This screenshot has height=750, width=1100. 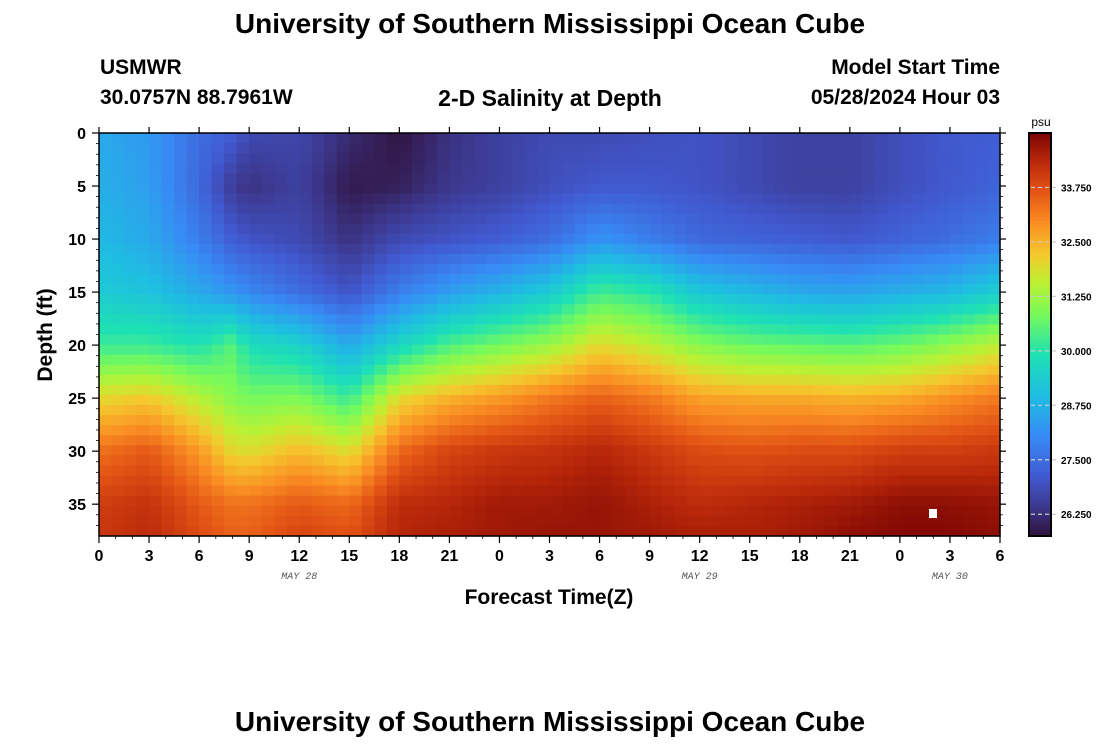 I want to click on x-tick-label: 9, so click(x=249, y=556).